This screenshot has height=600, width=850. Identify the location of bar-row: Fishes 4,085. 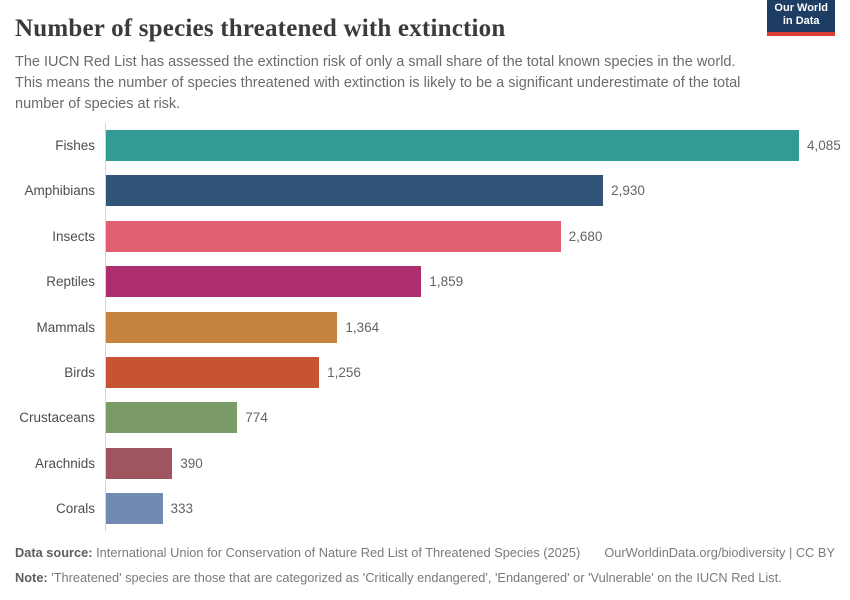
(428, 145).